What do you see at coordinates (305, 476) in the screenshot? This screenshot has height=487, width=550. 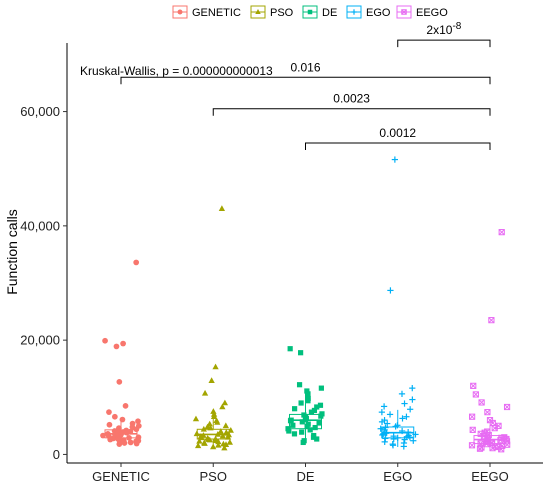 I see `x-tick-label: DE` at bounding box center [305, 476].